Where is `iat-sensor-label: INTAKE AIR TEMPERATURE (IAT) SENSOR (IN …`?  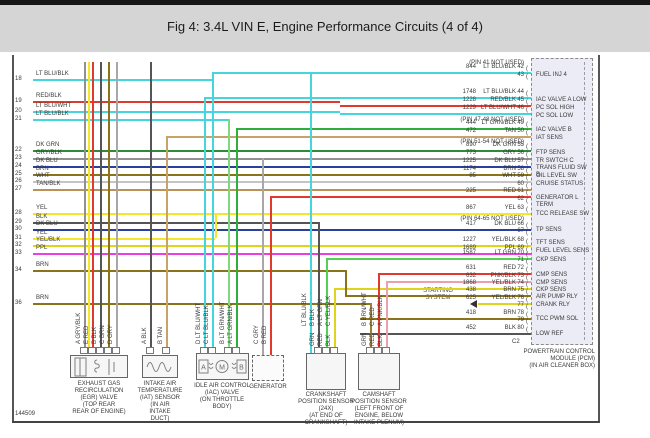
iat-sensor-label: INTAKE AIR TEMPERATURE (IAT) SENSOR (IN … is located at coordinates (160, 401).